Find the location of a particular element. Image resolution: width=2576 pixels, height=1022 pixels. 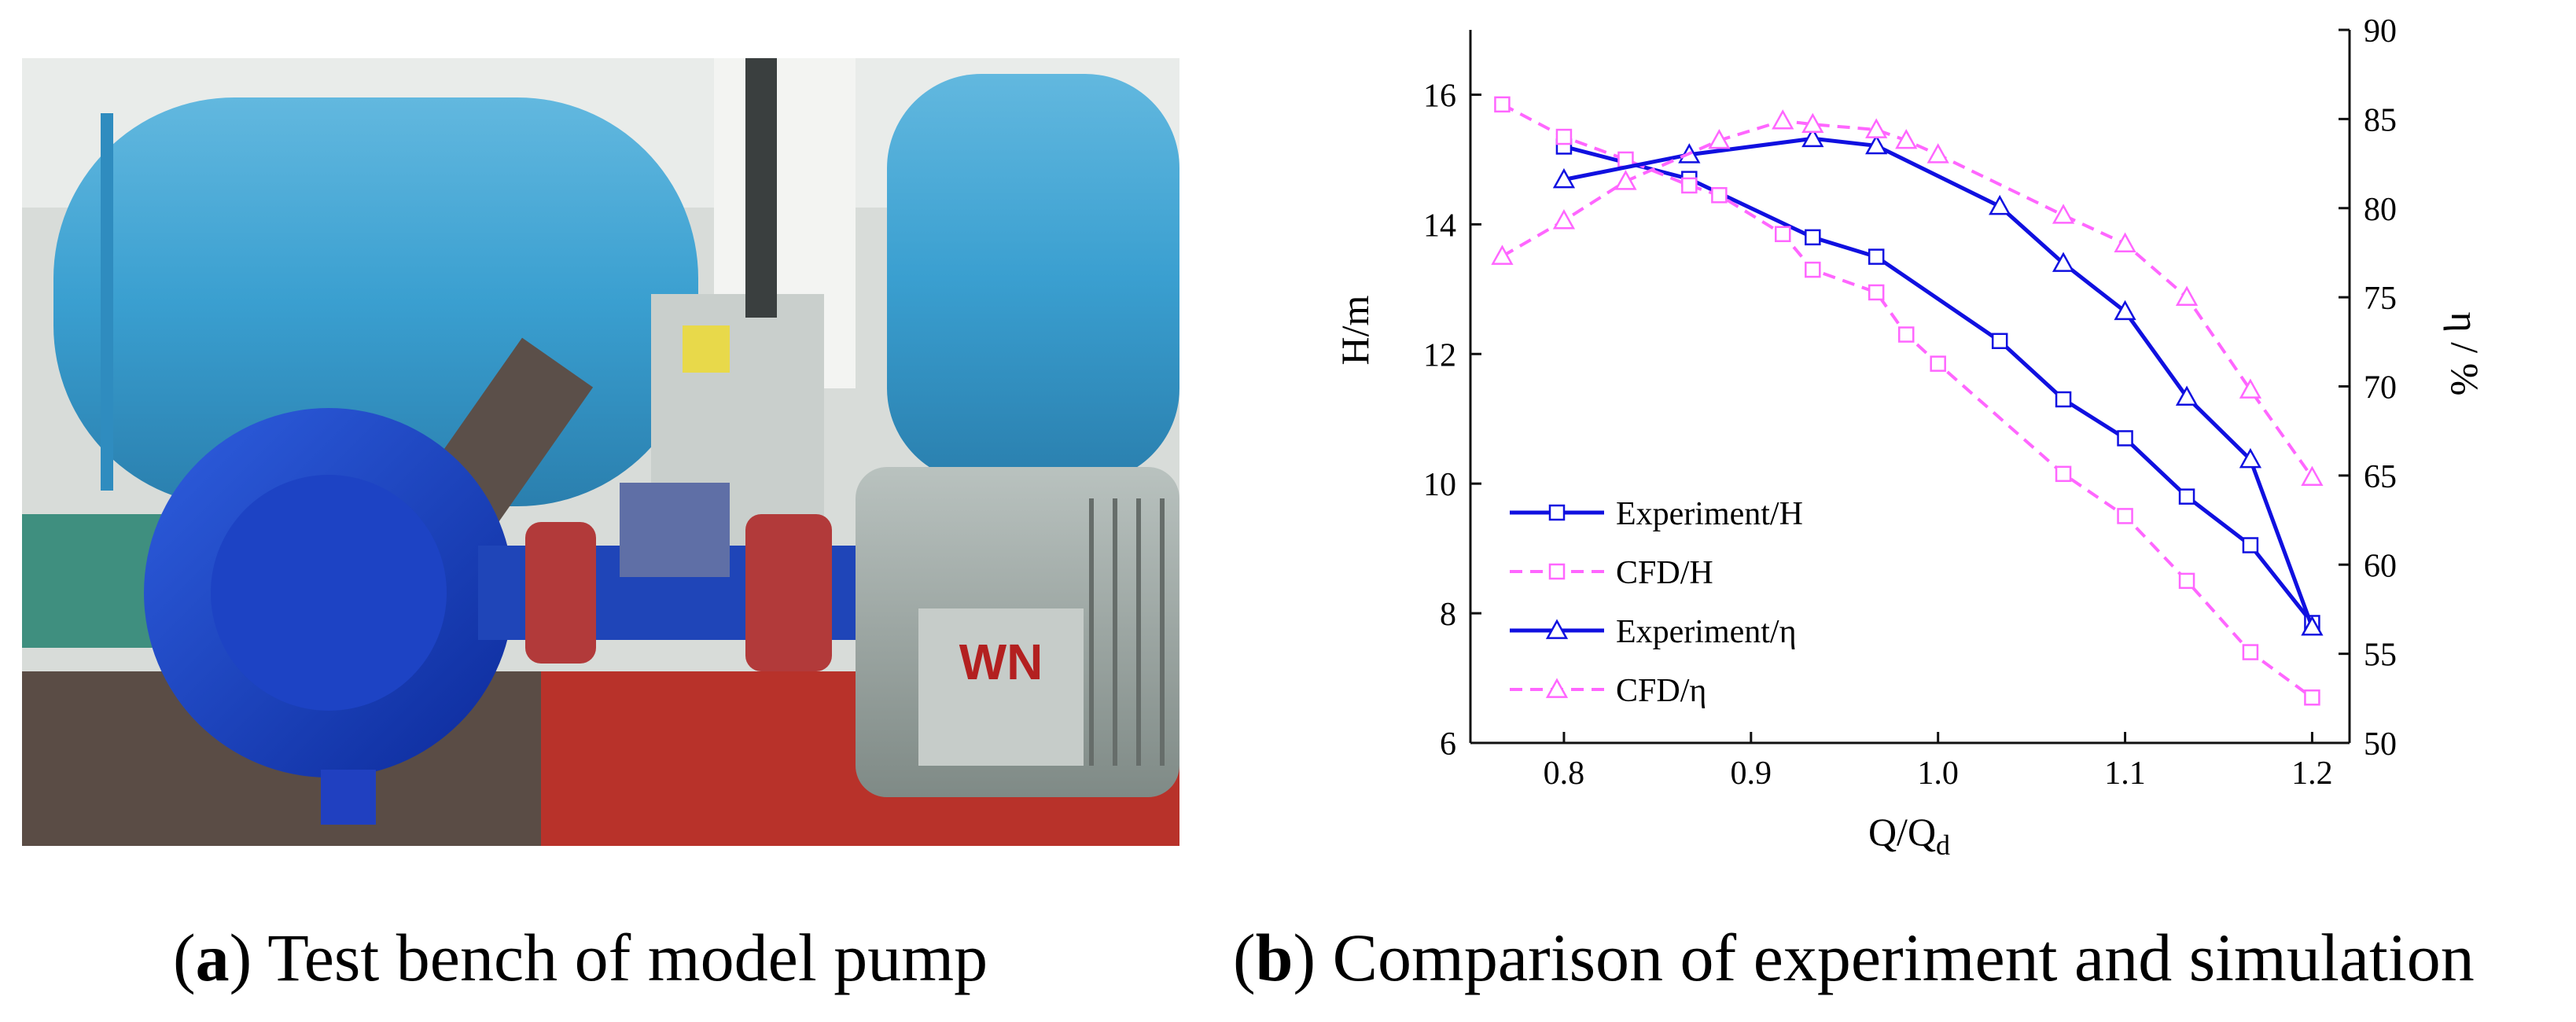

x-axis-label-sub: d is located at coordinates (1943, 845).